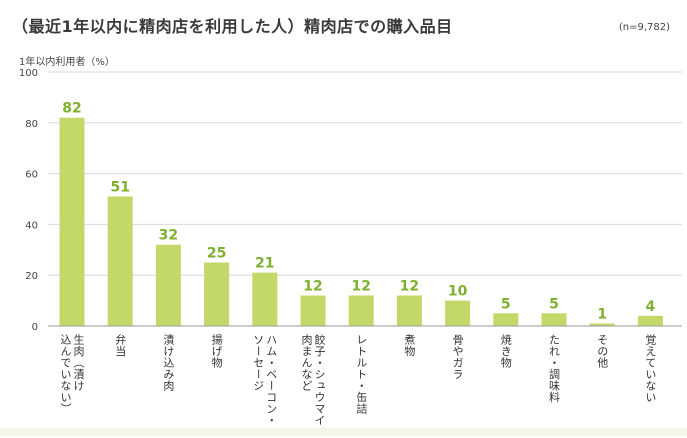 The height and width of the screenshot is (438, 687). What do you see at coordinates (119, 187) in the screenshot?
I see `data-label: 51` at bounding box center [119, 187].